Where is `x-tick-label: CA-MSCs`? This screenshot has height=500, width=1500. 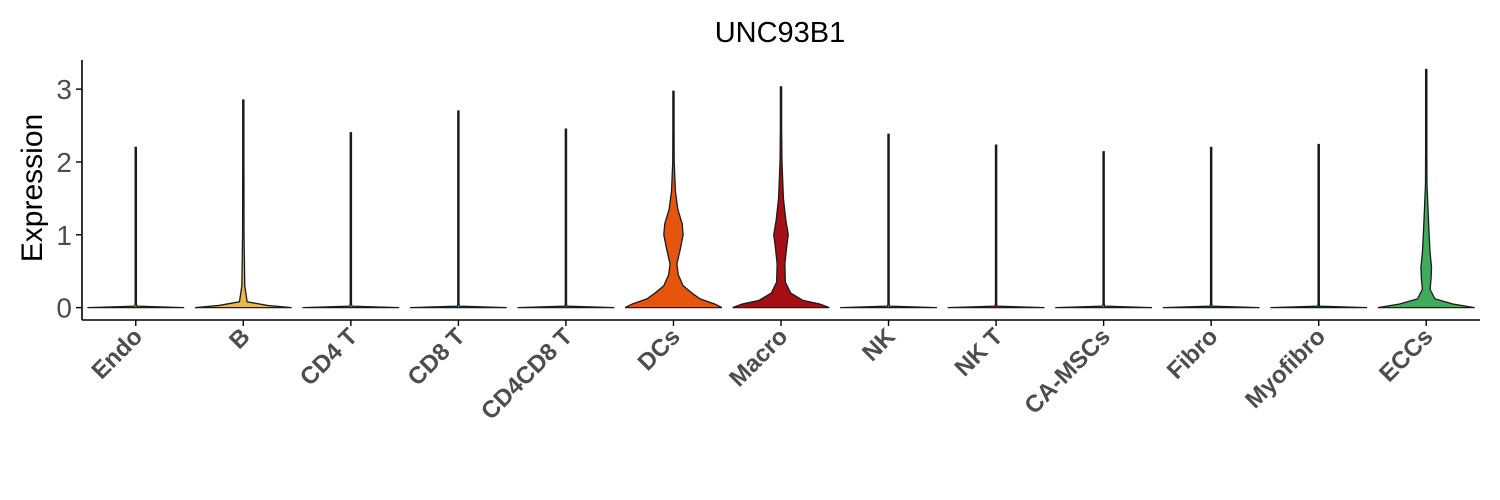
x-tick-label: CA-MSCs is located at coordinates (1067, 371).